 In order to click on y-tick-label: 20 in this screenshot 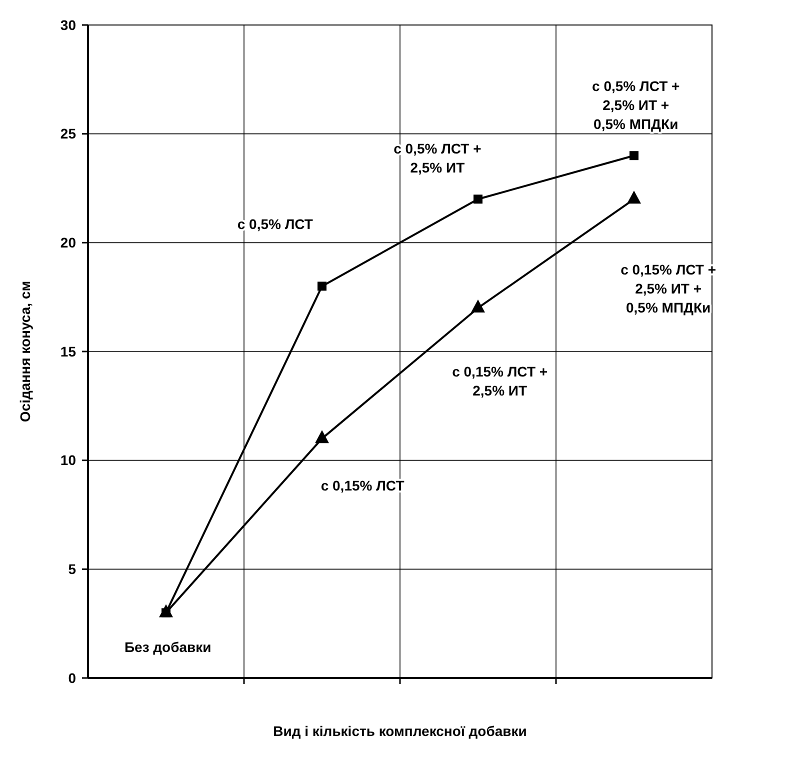, I will do `click(68, 242)`.